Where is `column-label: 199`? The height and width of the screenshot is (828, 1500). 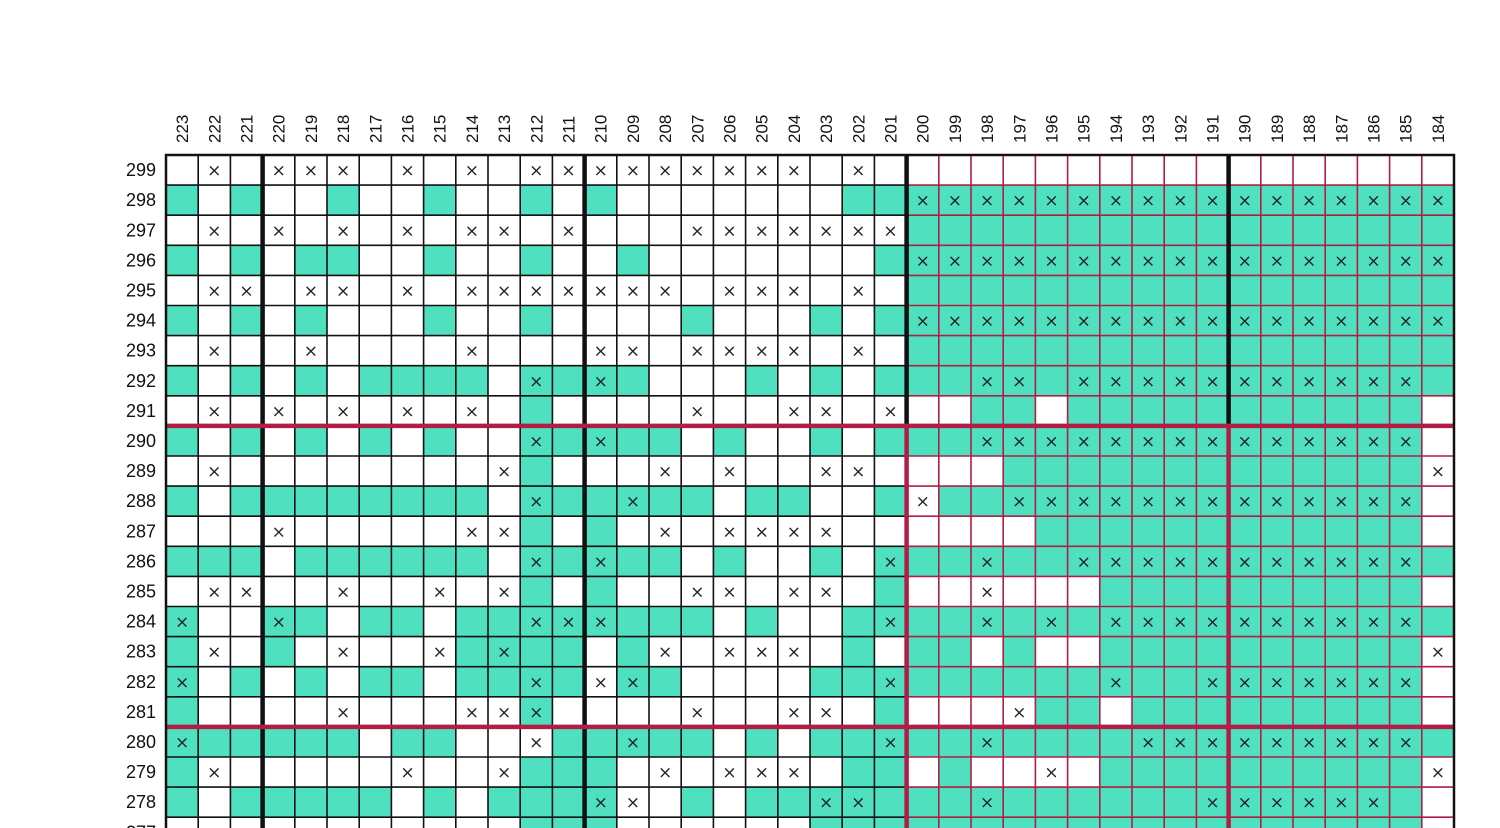
column-label: 199 is located at coordinates (955, 129).